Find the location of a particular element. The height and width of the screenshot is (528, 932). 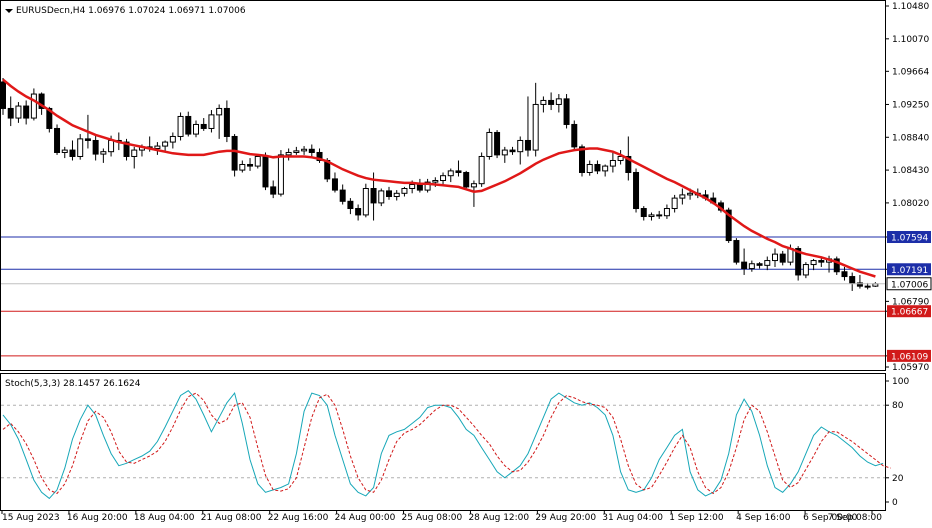

time-tick-label: 28 Aug 12:00 is located at coordinates (498, 518).